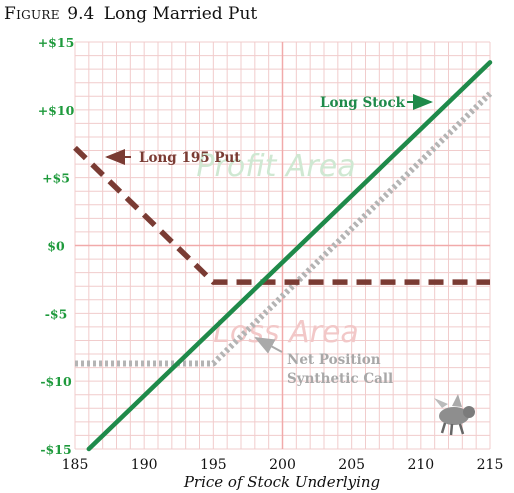 This screenshot has width=514, height=493. Describe the element at coordinates (190, 158) in the screenshot. I see `long-put-label: Long 195 Put` at that location.